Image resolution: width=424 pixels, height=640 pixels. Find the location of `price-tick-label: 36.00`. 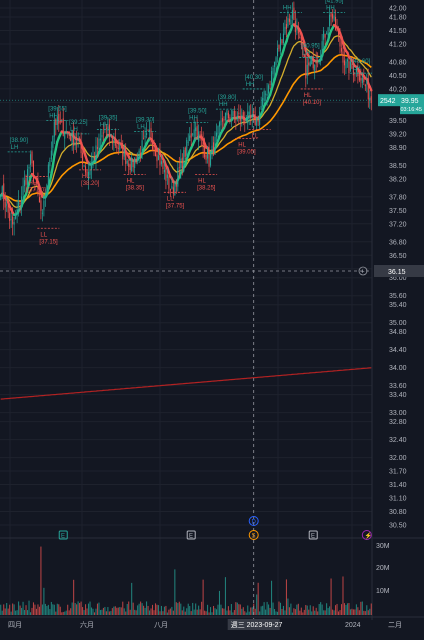

price-tick-label: 36.00 is located at coordinates (398, 278).